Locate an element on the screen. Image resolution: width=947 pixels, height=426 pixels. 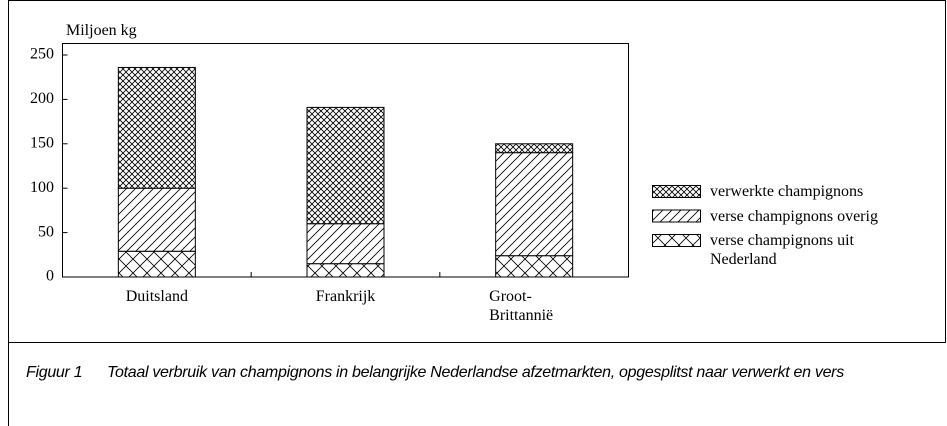
legend-label: verse champignons overig is located at coordinates (794, 216).